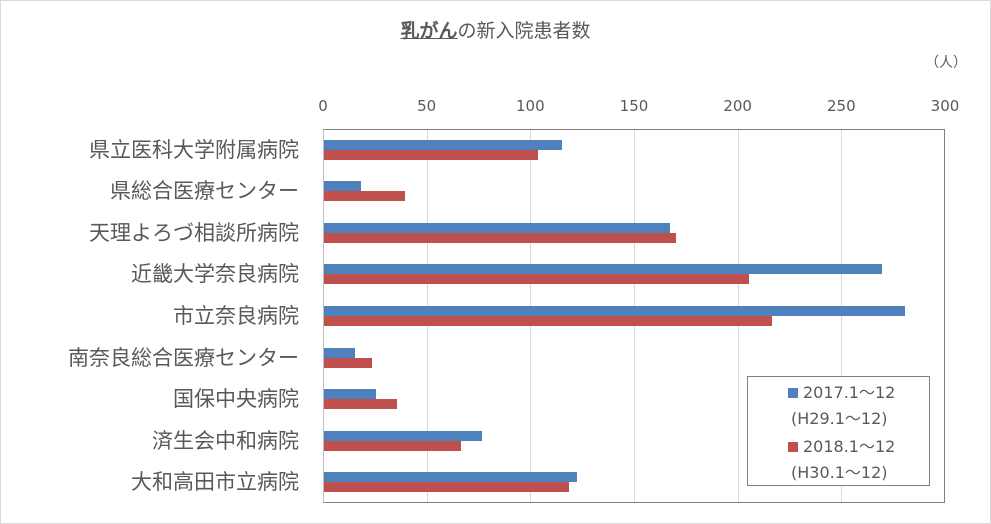 The height and width of the screenshot is (524, 991). Describe the element at coordinates (183, 357) in the screenshot. I see `category-label: 南奈良総合医療センター` at that location.